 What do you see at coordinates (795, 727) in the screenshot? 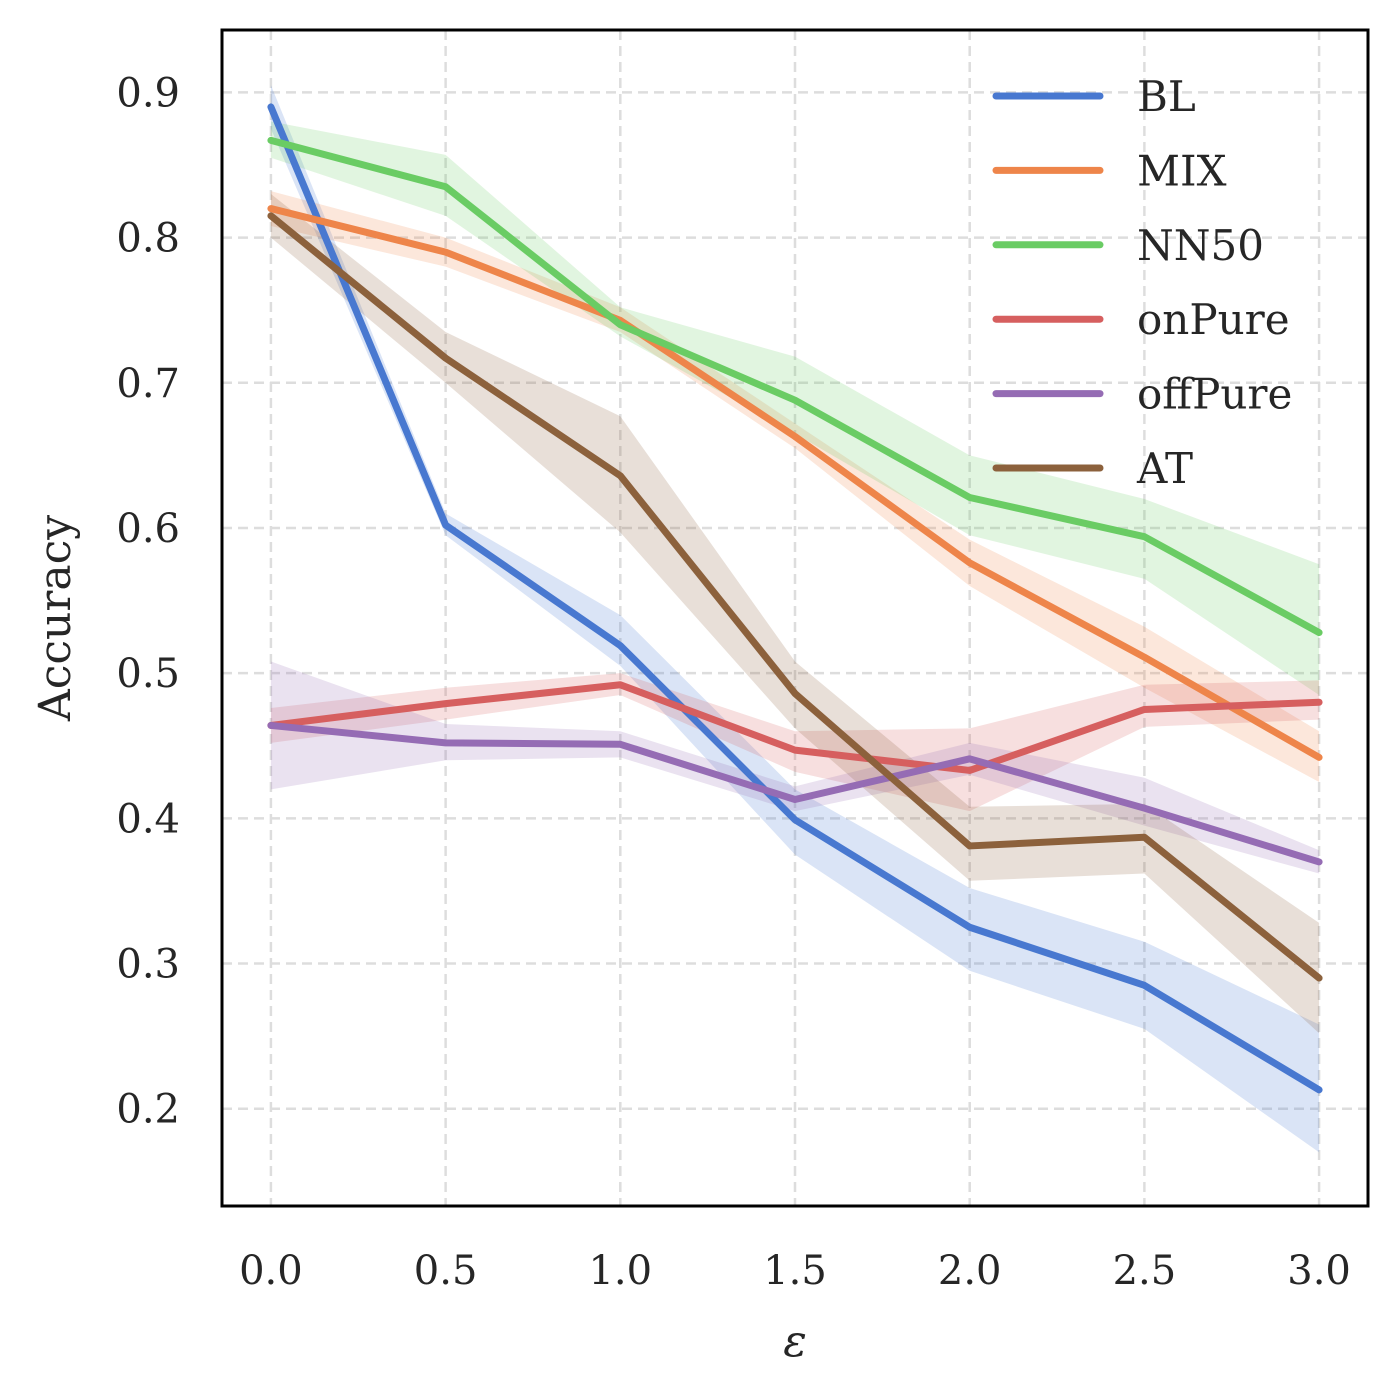
I see `line-onpure` at bounding box center [795, 727].